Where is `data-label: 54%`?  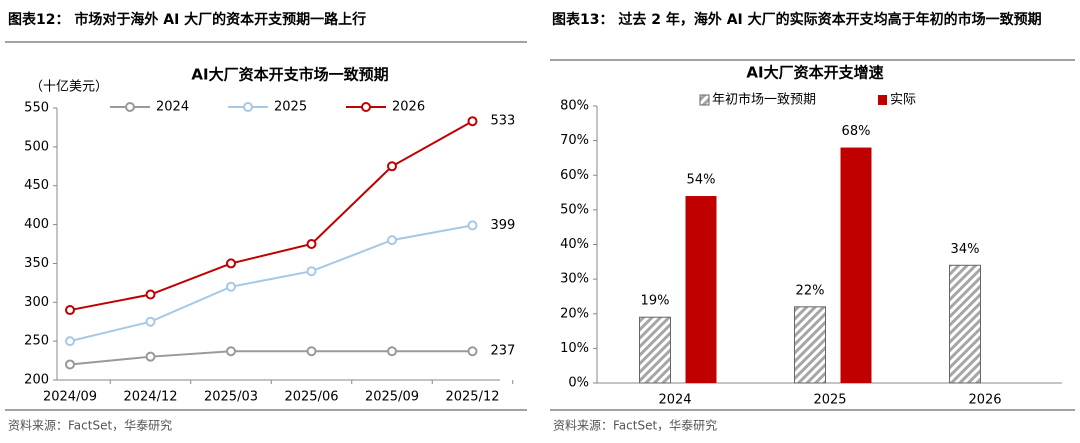
data-label: 54% is located at coordinates (701, 180).